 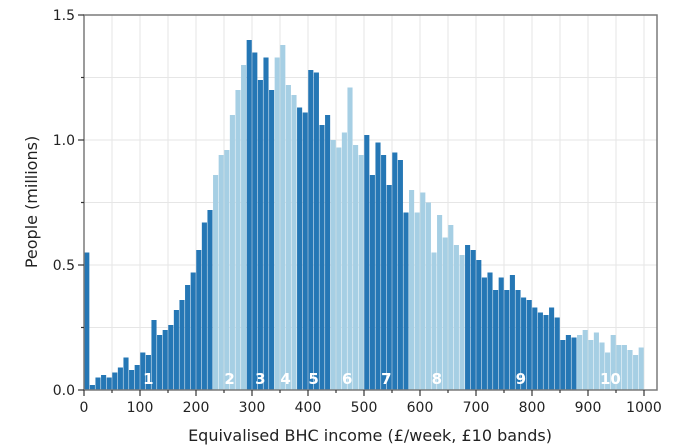 What do you see at coordinates (285, 379) in the screenshot?
I see `decile-label: 4` at bounding box center [285, 379].